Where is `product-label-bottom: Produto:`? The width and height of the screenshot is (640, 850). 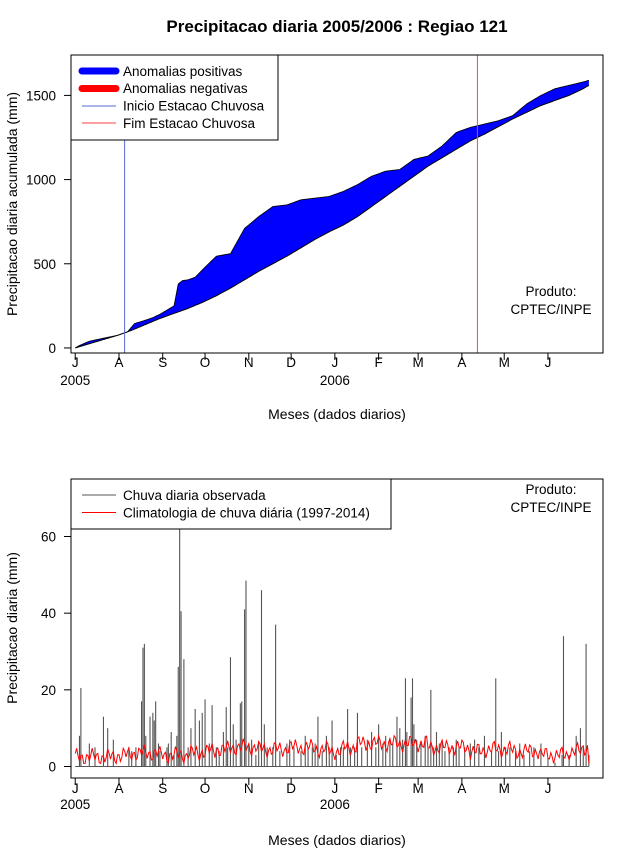 product-label-bottom: Produto: is located at coordinates (550, 489).